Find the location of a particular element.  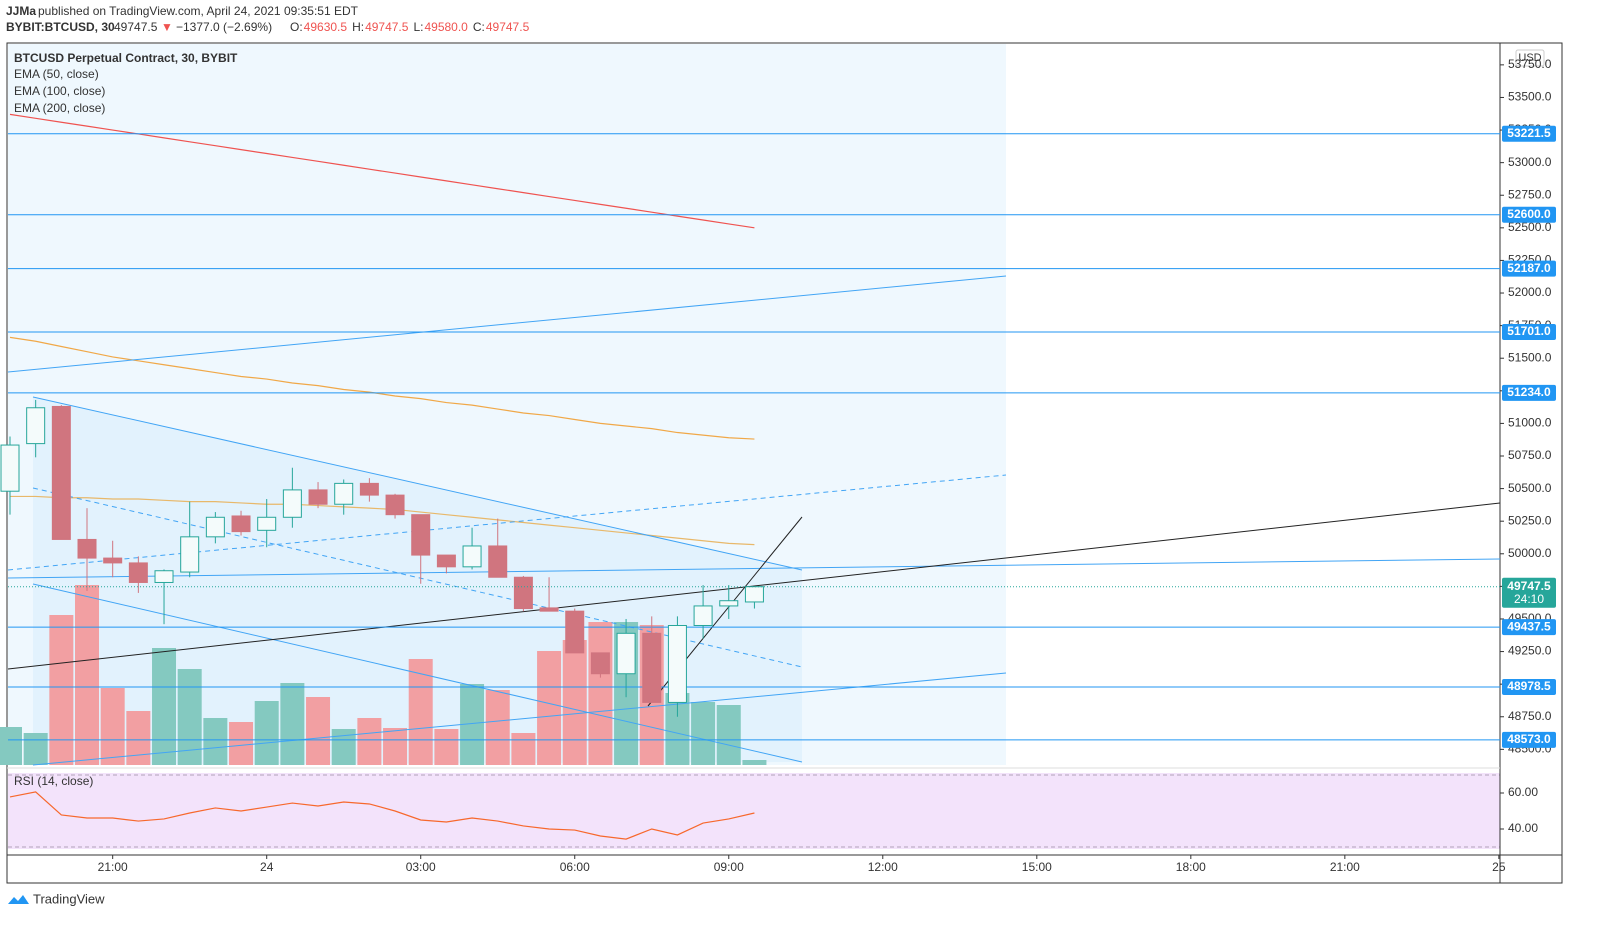

ohlc-key: C: is located at coordinates (479, 27).